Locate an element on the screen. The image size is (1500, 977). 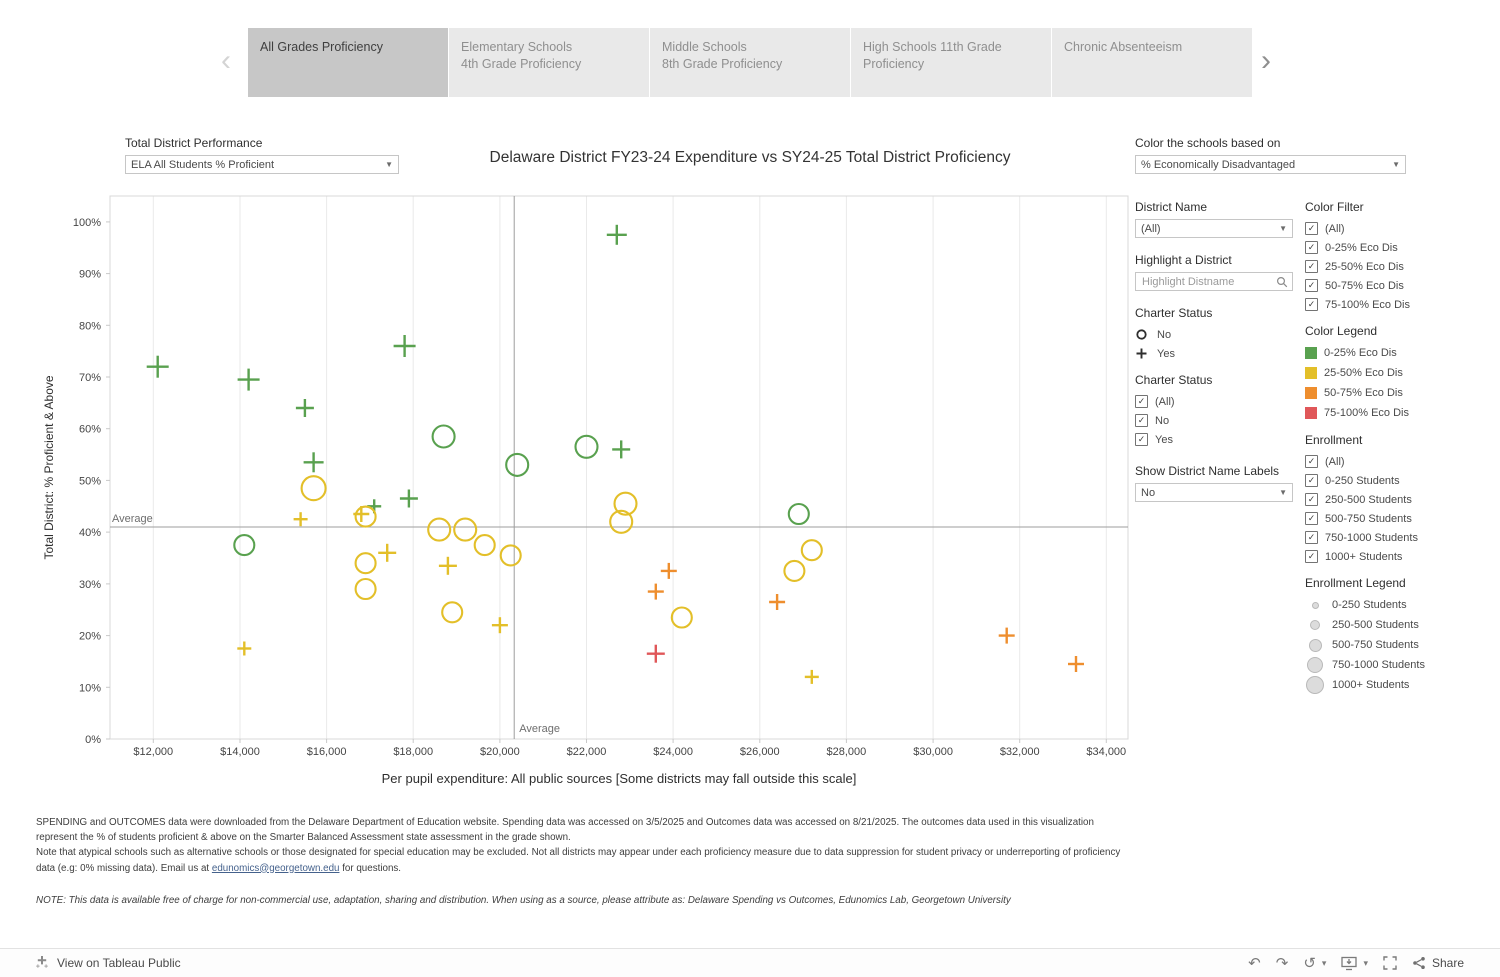
legend-item-500-750-students: 500-750 Students is located at coordinates (1394, 645).